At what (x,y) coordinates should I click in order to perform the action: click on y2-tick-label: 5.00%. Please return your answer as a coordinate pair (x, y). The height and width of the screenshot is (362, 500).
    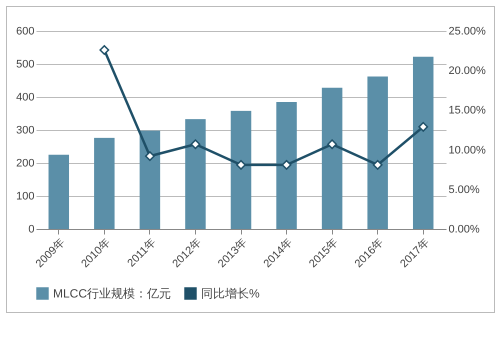
    Looking at the image, I should click on (464, 190).